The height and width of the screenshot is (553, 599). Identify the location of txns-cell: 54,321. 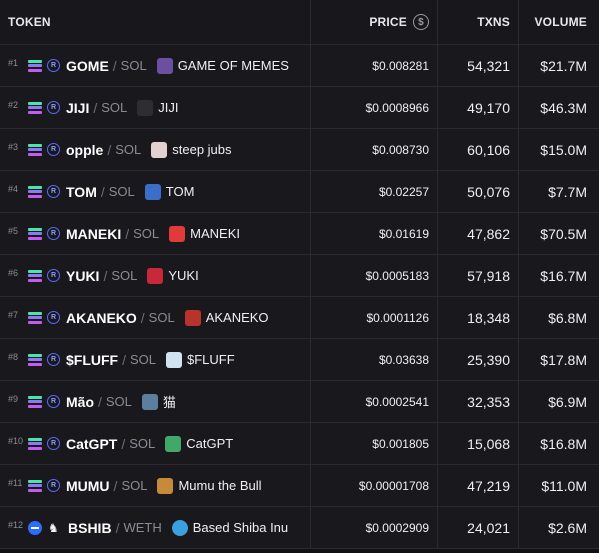
(478, 65).